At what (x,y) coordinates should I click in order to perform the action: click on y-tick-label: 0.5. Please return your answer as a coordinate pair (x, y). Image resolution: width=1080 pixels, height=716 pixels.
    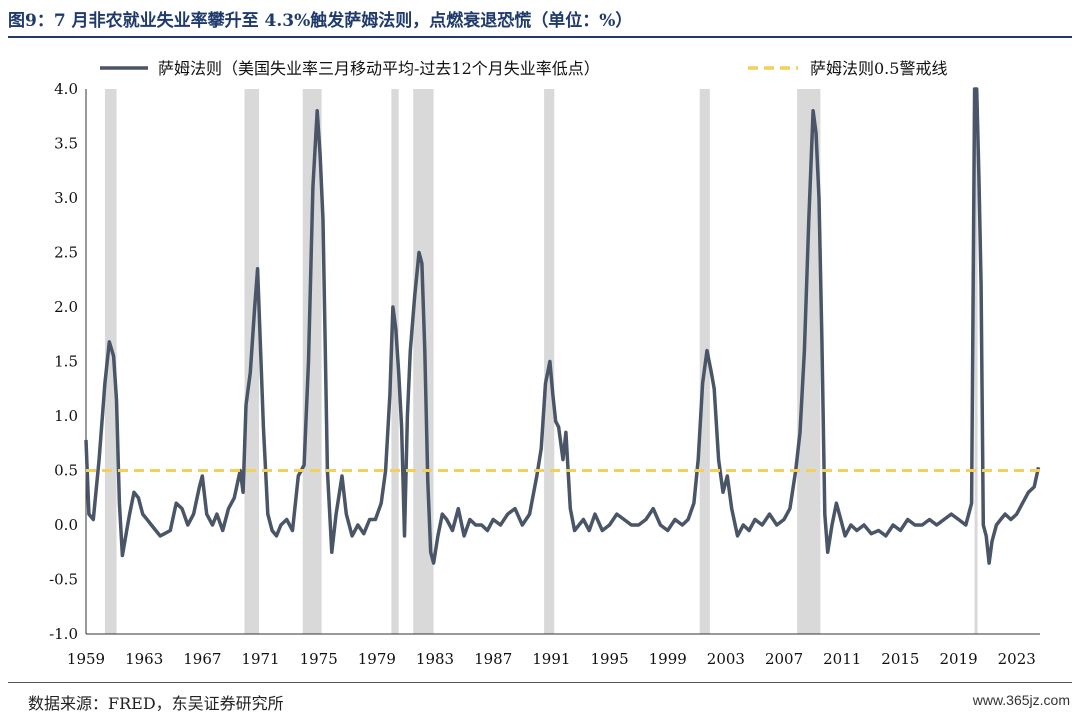
    Looking at the image, I should click on (66, 471).